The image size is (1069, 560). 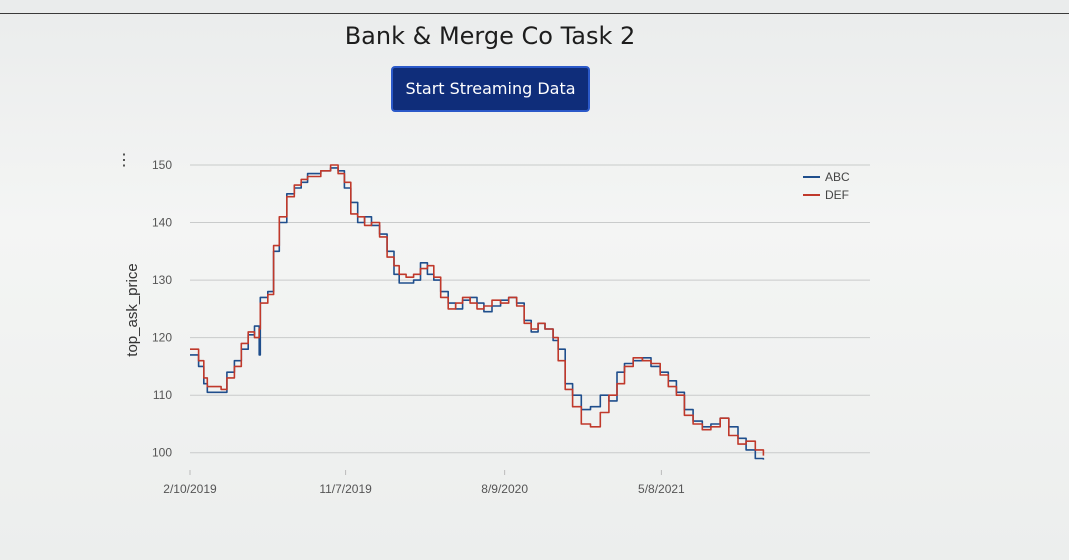 I want to click on x-tick-label: 2/10/2019, so click(x=190, y=489).